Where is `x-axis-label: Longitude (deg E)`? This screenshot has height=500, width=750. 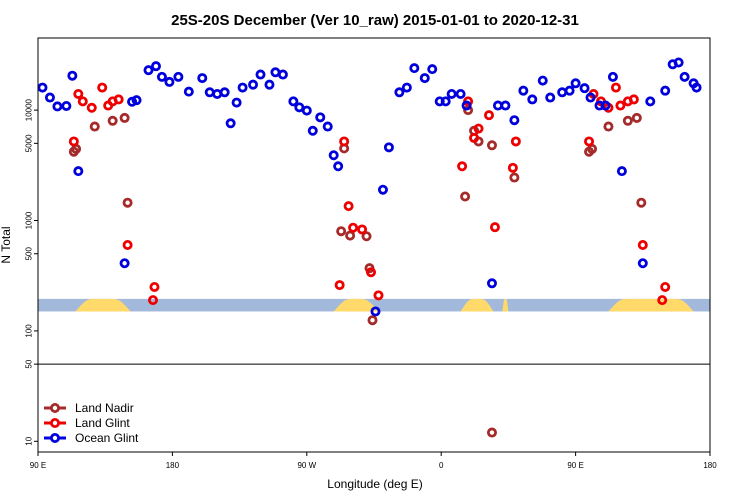
x-axis-label: Longitude (deg E) is located at coordinates (374, 484).